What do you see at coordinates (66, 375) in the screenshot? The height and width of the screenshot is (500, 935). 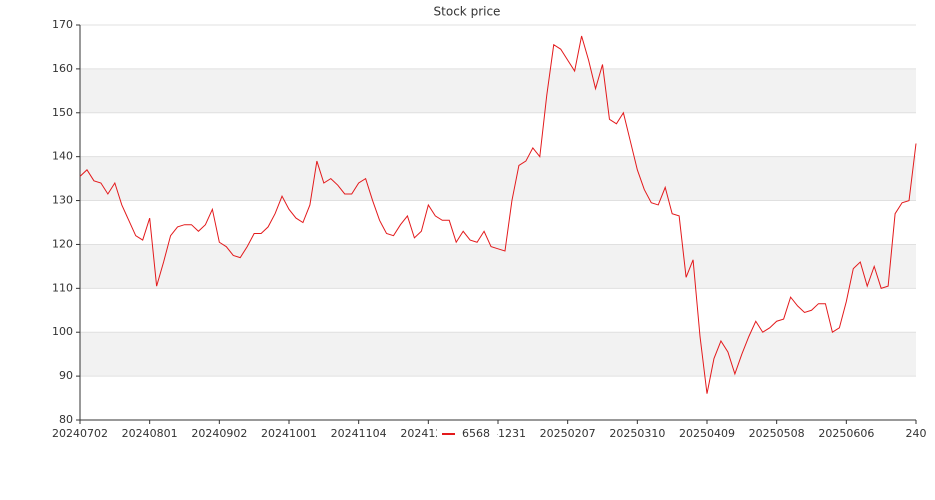 I see `y-tick-label: 90` at bounding box center [66, 375].